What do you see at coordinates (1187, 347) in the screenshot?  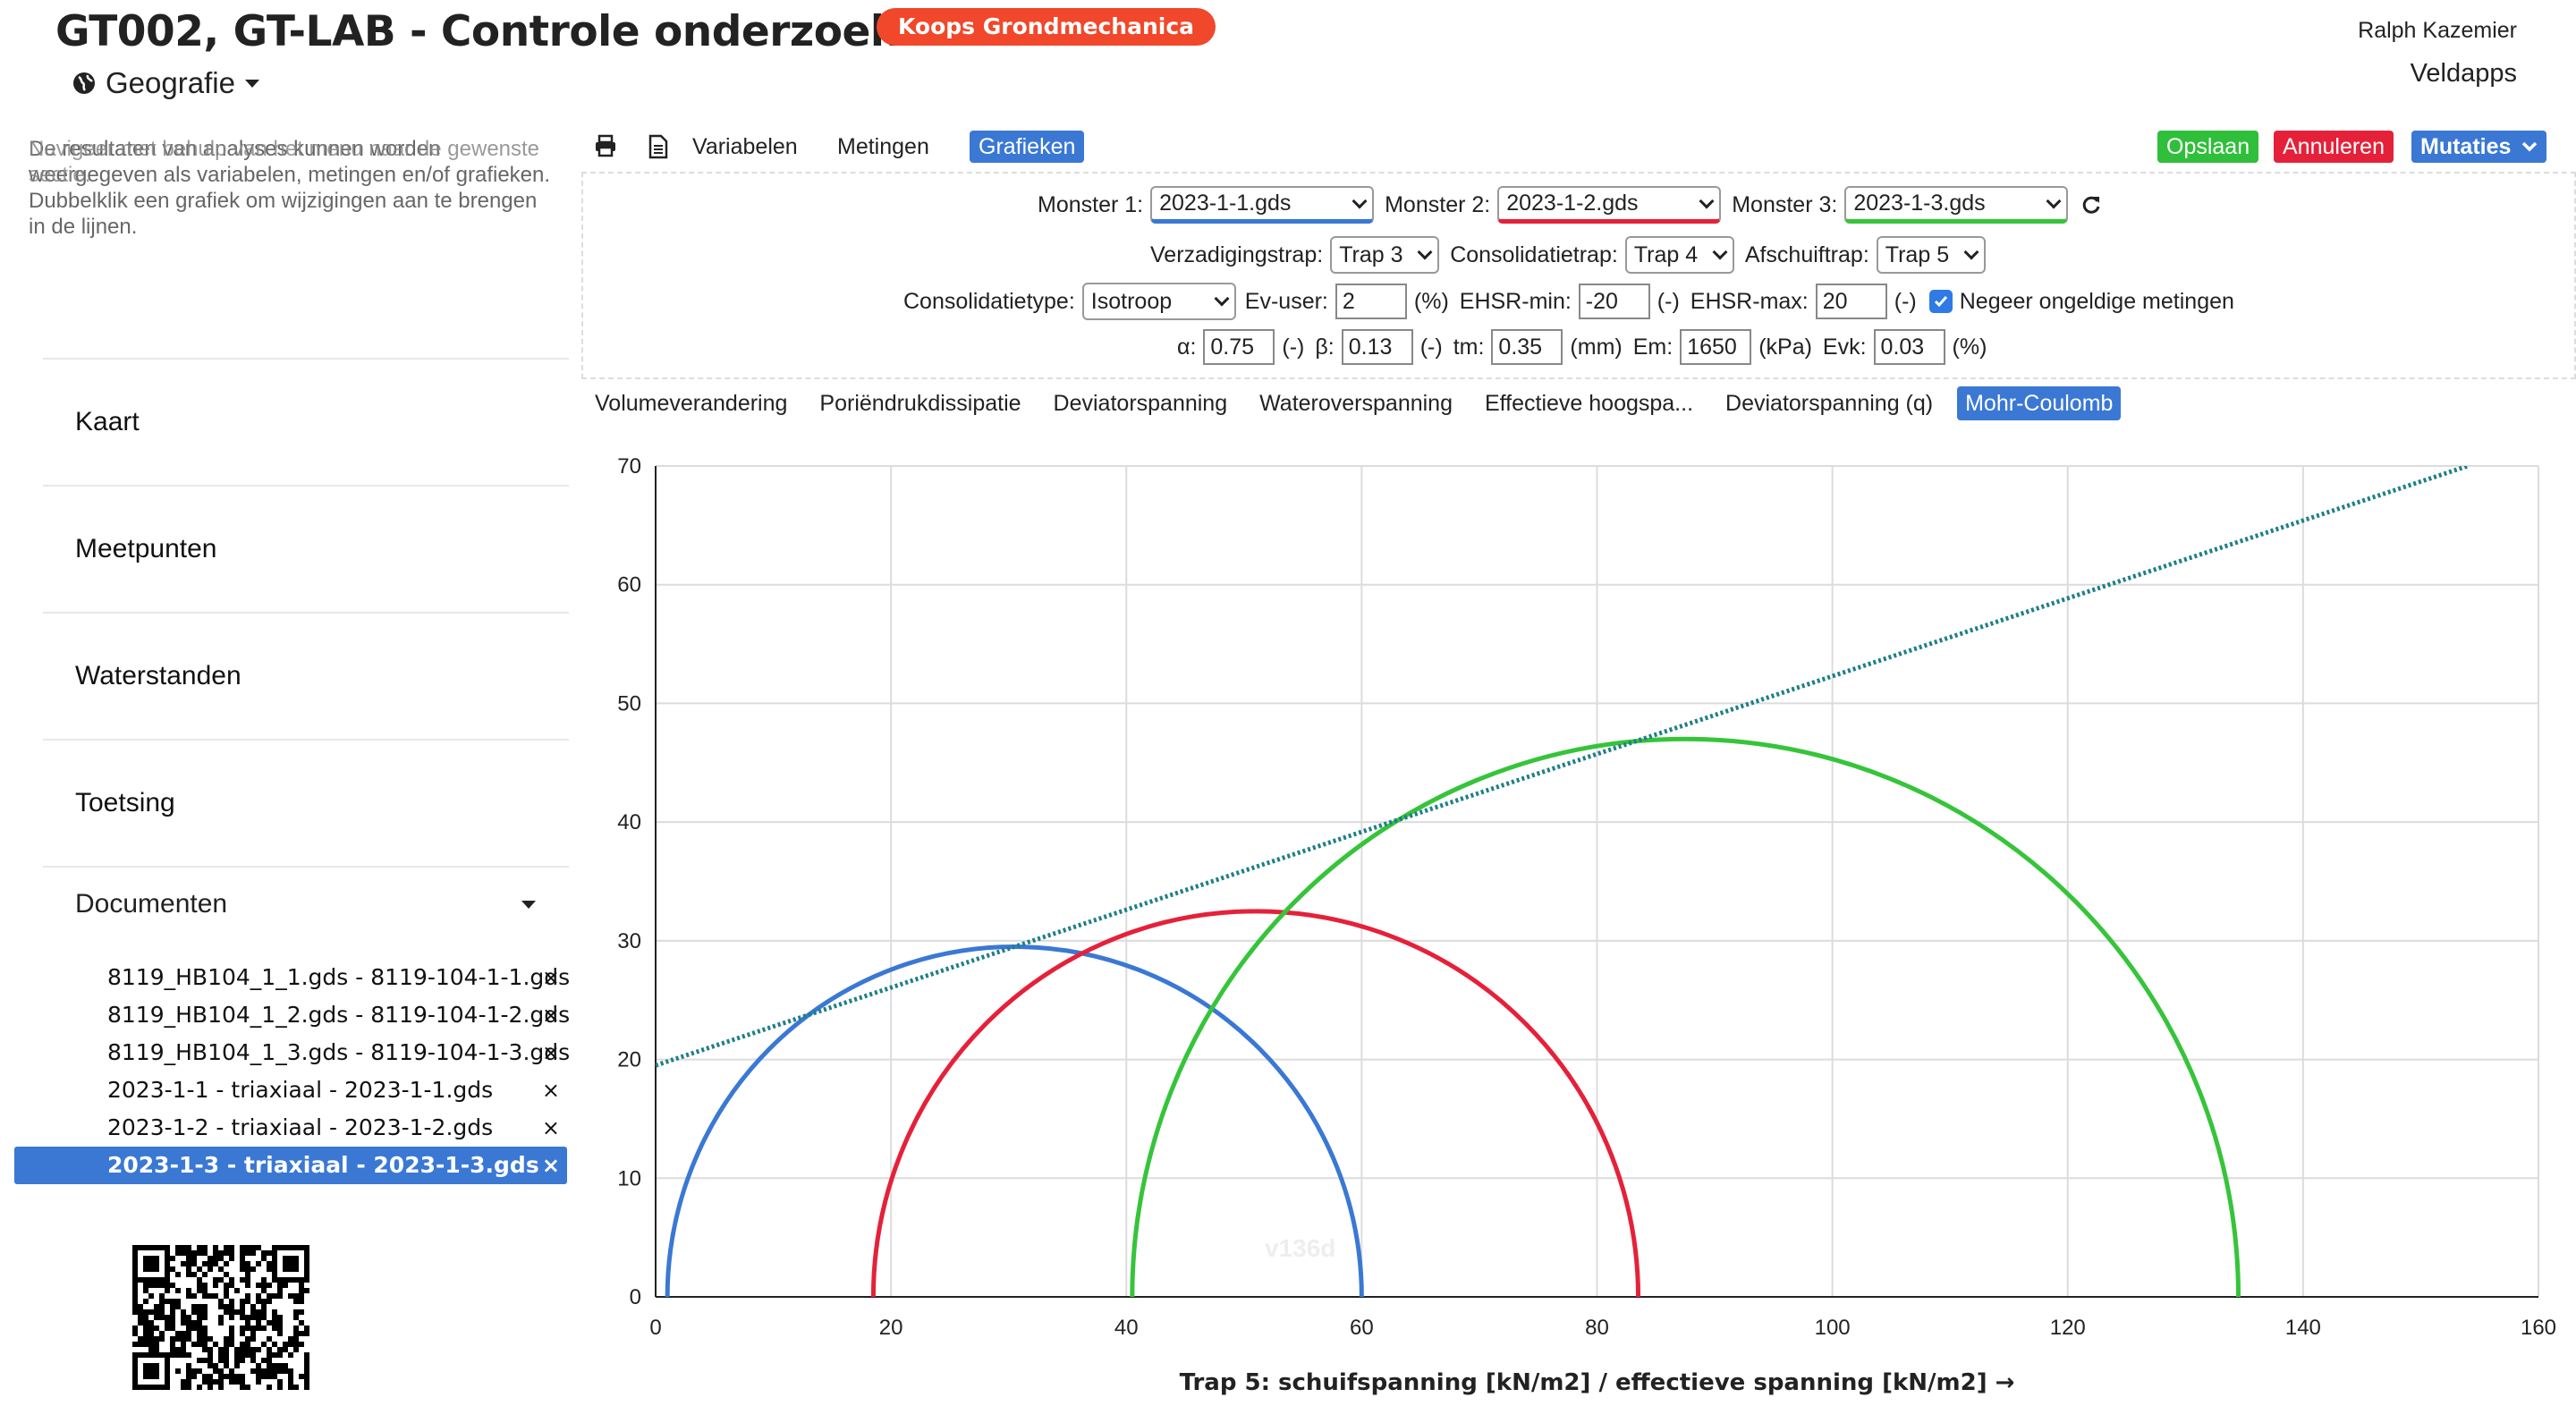 I see `alpha-label: α:` at bounding box center [1187, 347].